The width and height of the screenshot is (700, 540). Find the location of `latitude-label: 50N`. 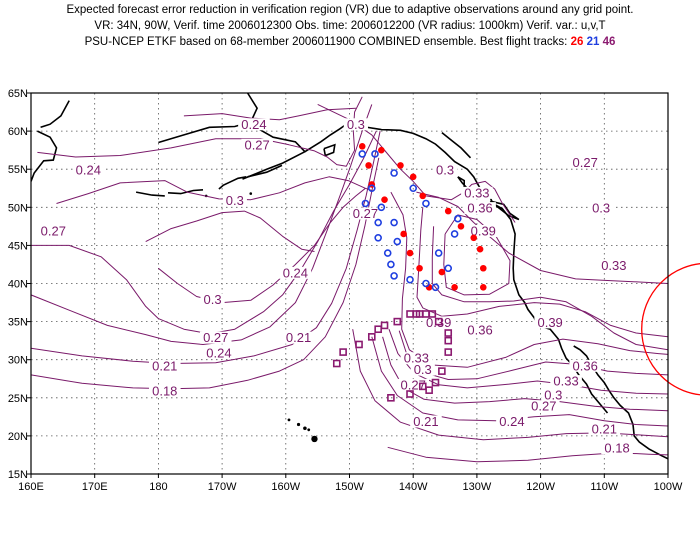

latitude-label: 50N is located at coordinates (18, 208).